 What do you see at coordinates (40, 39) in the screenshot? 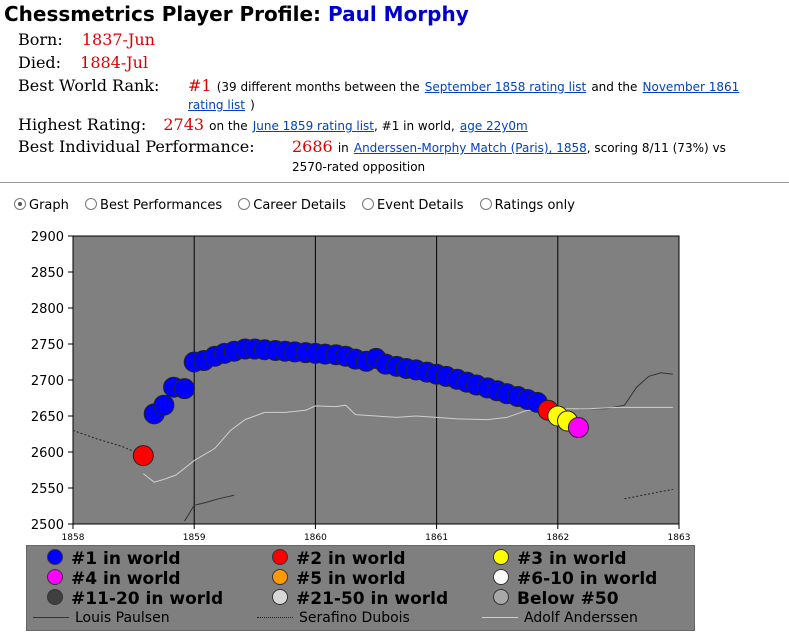
I see `born-label: Born:` at bounding box center [40, 39].